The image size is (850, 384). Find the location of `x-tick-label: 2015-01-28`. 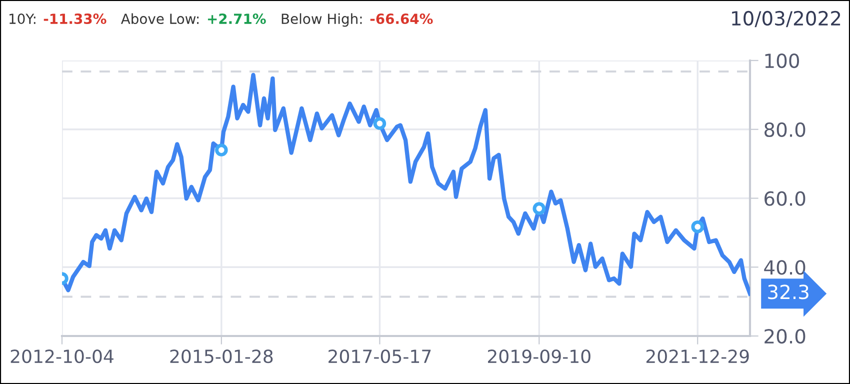

x-tick-label: 2015-01-28 is located at coordinates (221, 357).